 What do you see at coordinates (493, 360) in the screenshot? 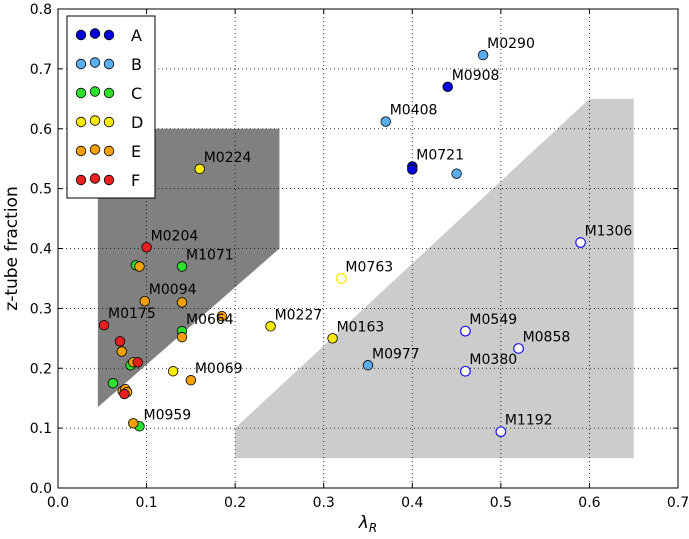
I see `point-label: M0380` at bounding box center [493, 360].